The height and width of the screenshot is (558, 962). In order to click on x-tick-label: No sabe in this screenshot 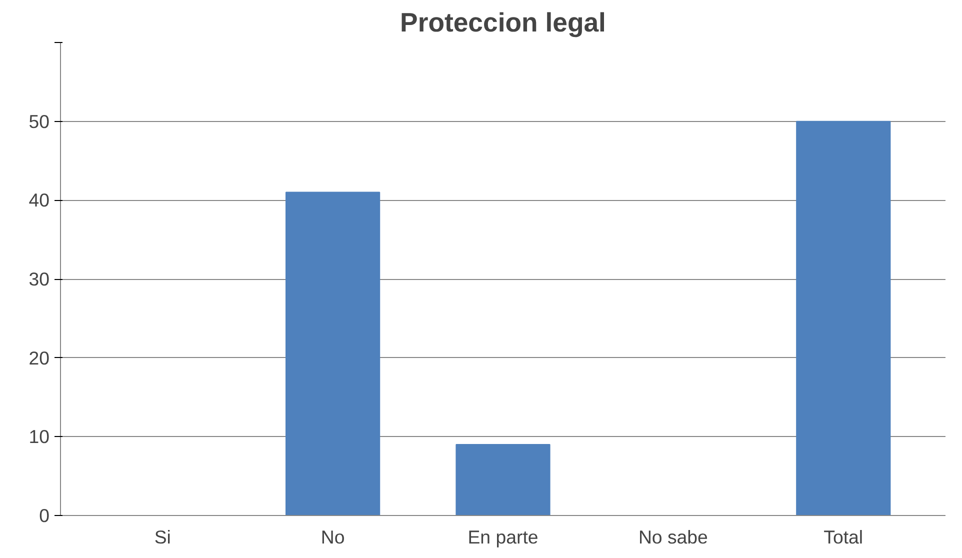, I will do `click(673, 537)`.